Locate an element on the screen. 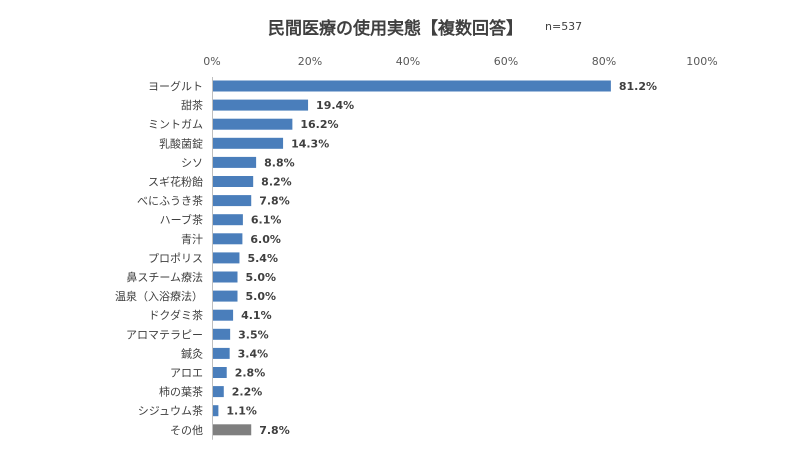 This screenshot has width=800, height=459. category-label: ドクダミ茶 is located at coordinates (175, 315).